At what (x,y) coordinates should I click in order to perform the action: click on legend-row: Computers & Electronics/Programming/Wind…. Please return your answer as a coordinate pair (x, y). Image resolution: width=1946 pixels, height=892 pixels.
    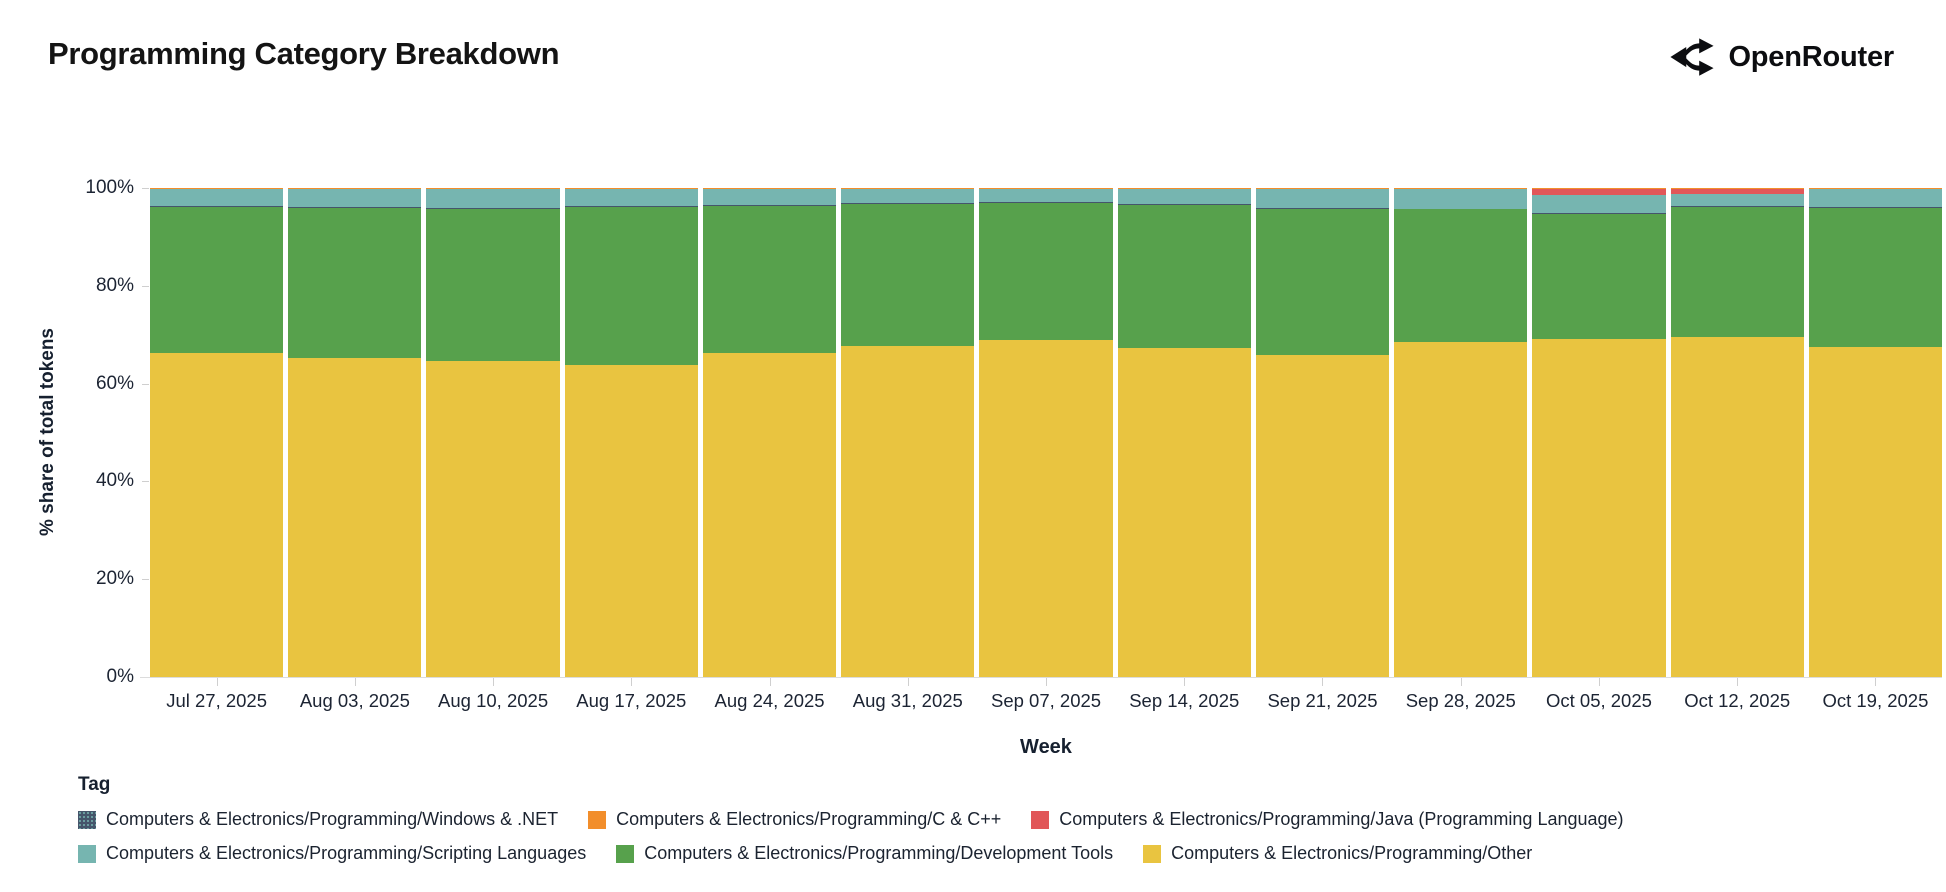
    Looking at the image, I should click on (851, 819).